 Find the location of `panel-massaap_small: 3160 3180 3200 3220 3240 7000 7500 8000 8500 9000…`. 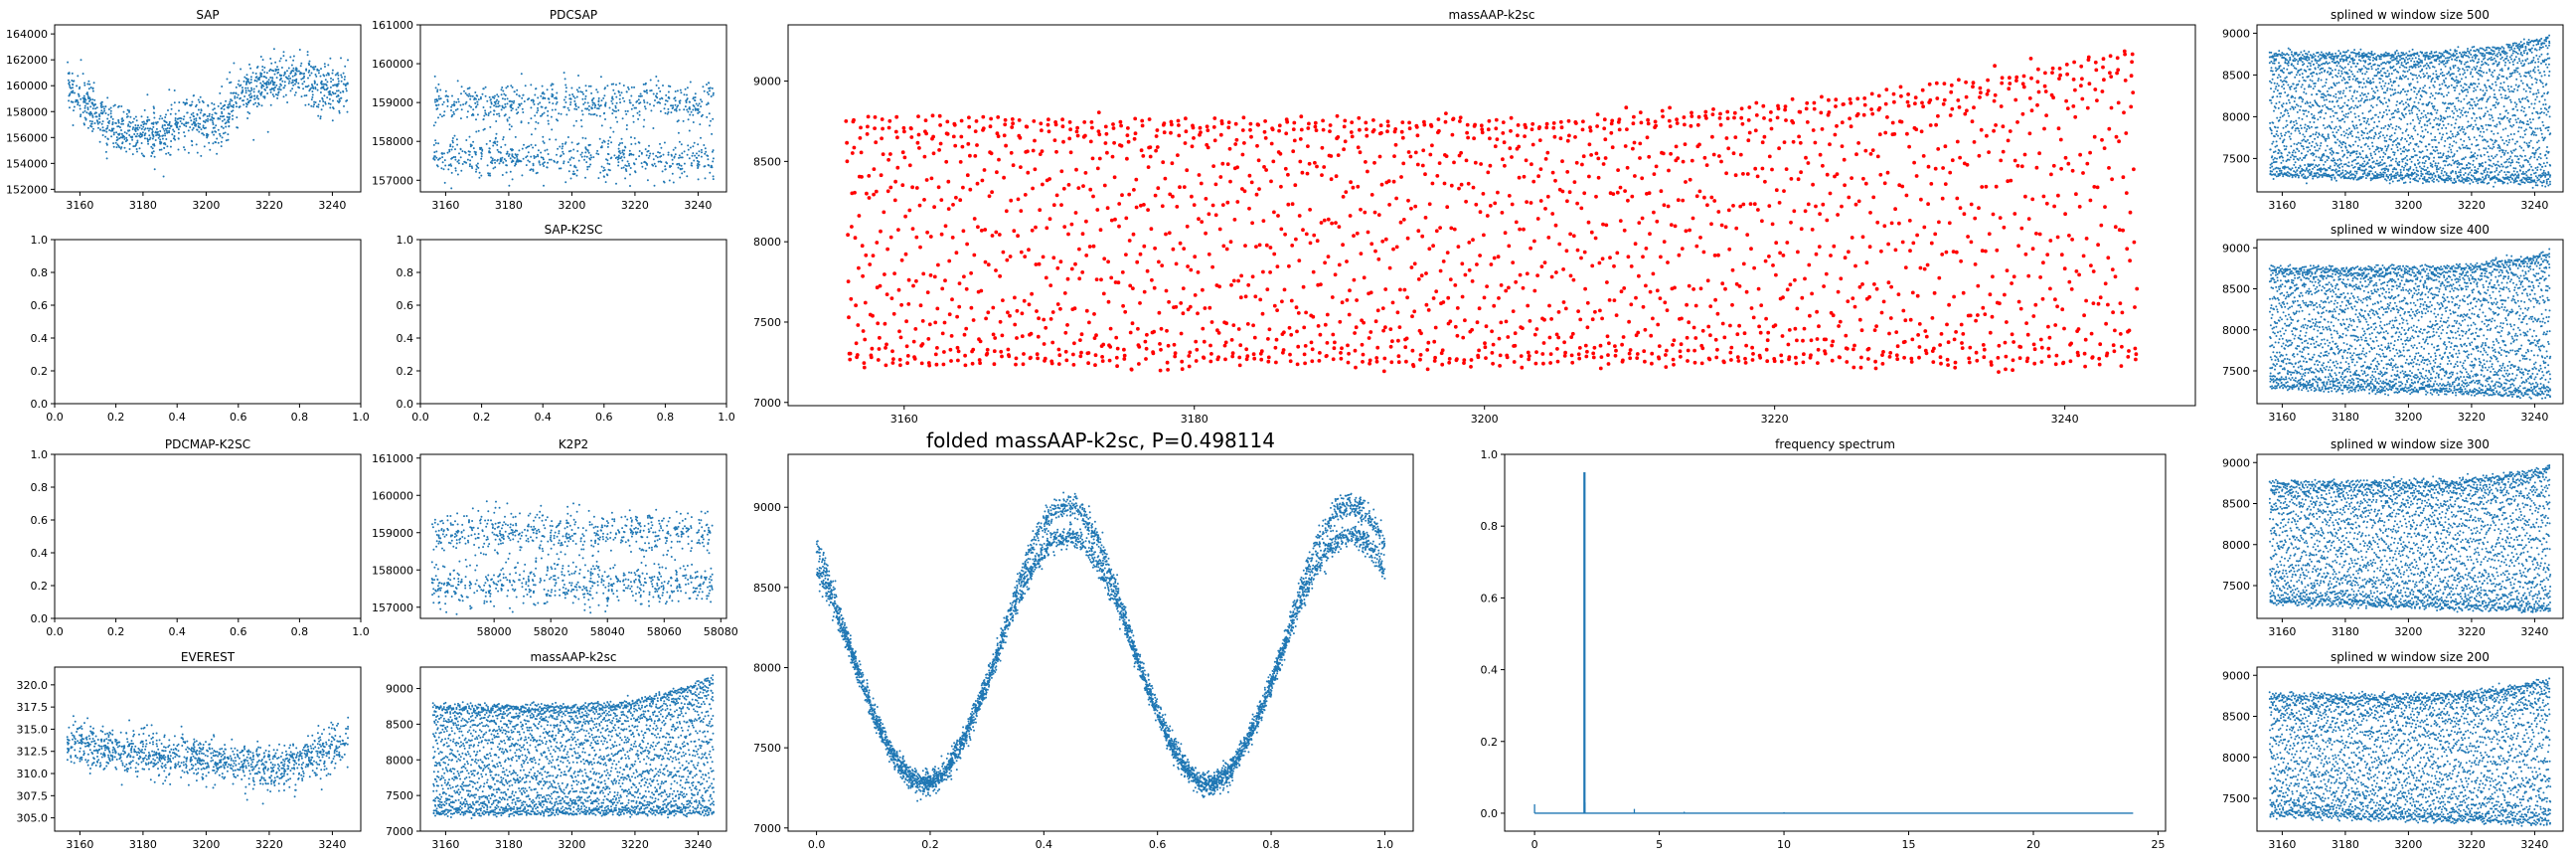

panel-massaap_small: 3160 3180 3200 3220 3240 7000 7500 8000 8500 9000… is located at coordinates (556, 750).